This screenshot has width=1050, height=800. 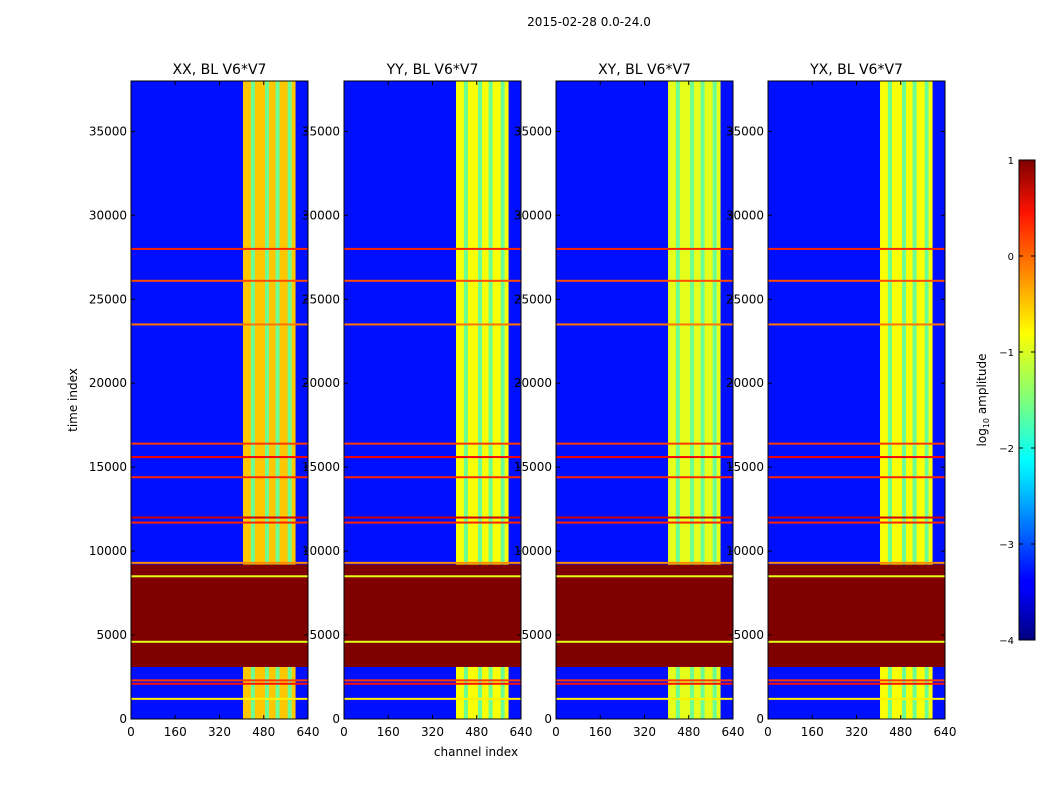 What do you see at coordinates (644, 70) in the screenshot?
I see `panel-title: XY, BL V6*V7` at bounding box center [644, 70].